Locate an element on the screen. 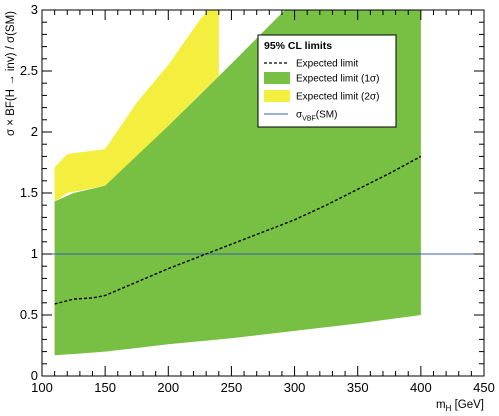  y-axis-title: σ × BF(H → inv) / σ(SM) is located at coordinates (11, 73).